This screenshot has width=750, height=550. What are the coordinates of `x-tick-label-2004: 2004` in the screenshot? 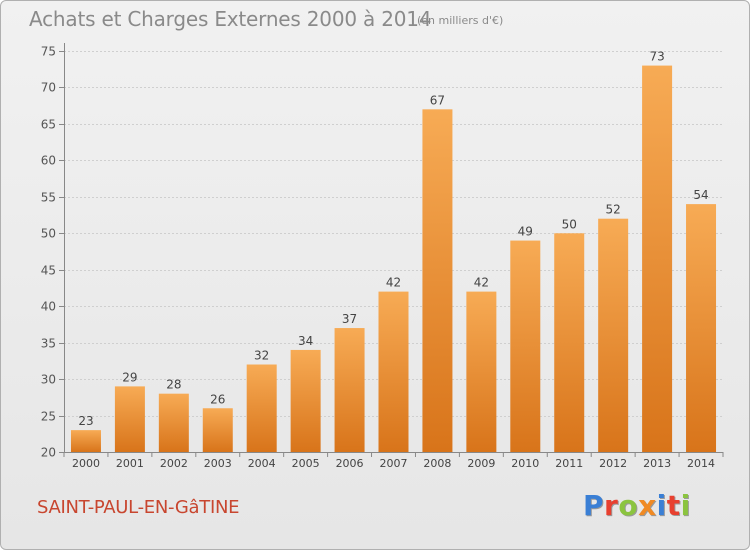 It's located at (262, 463).